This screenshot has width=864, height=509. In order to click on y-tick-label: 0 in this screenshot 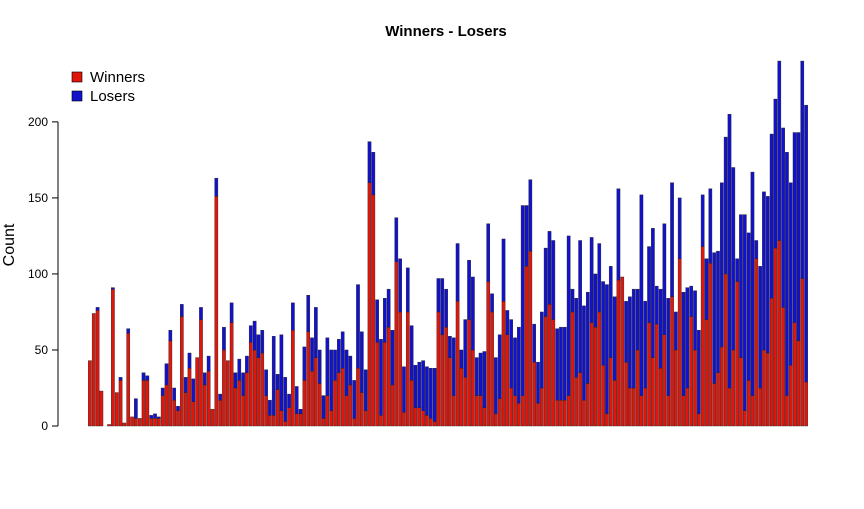, I will do `click(44, 426)`.